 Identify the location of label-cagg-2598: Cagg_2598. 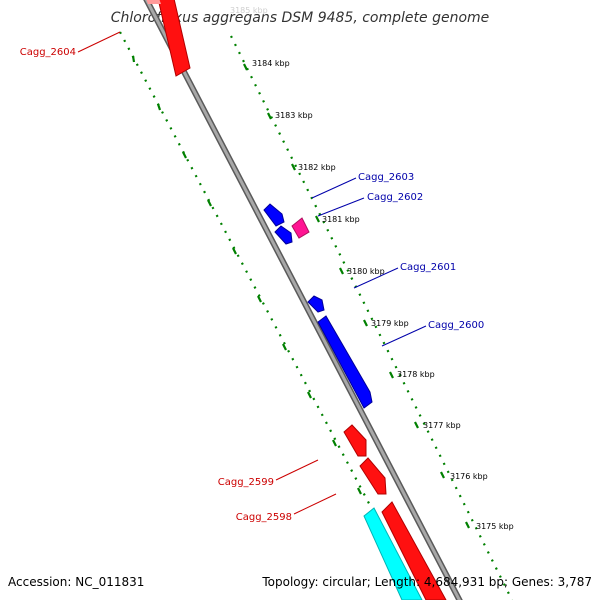
(264, 517).